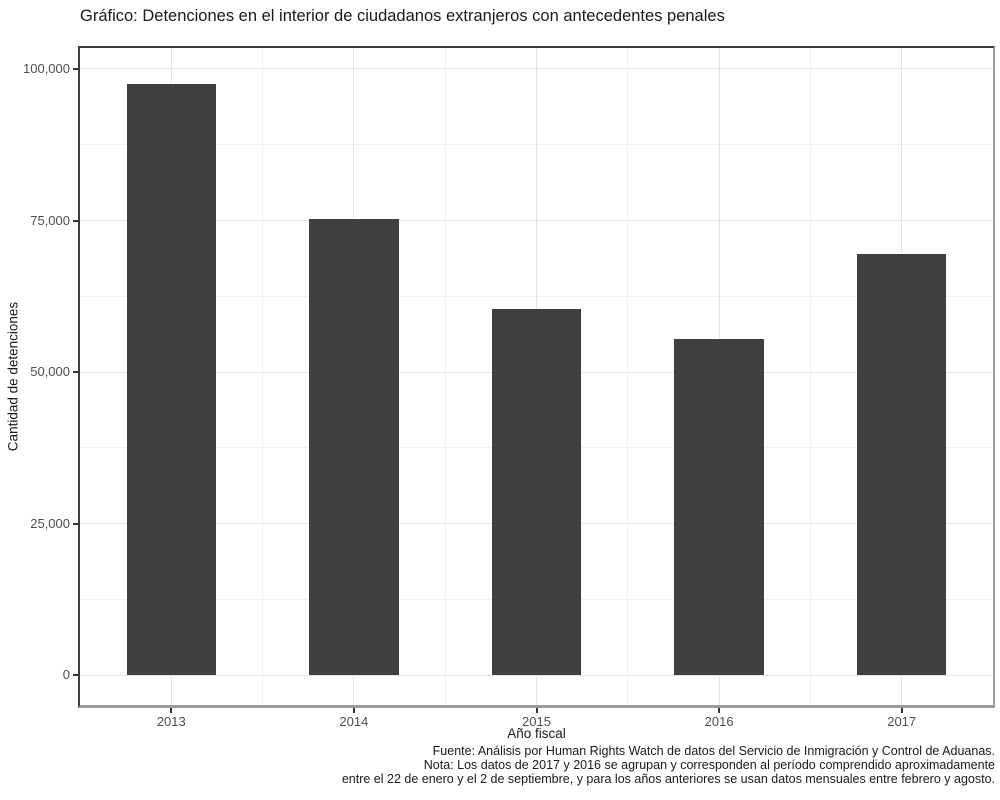 Image resolution: width=1000 pixels, height=800 pixels. What do you see at coordinates (536, 721) in the screenshot?
I see `x-tick-label: 2015` at bounding box center [536, 721].